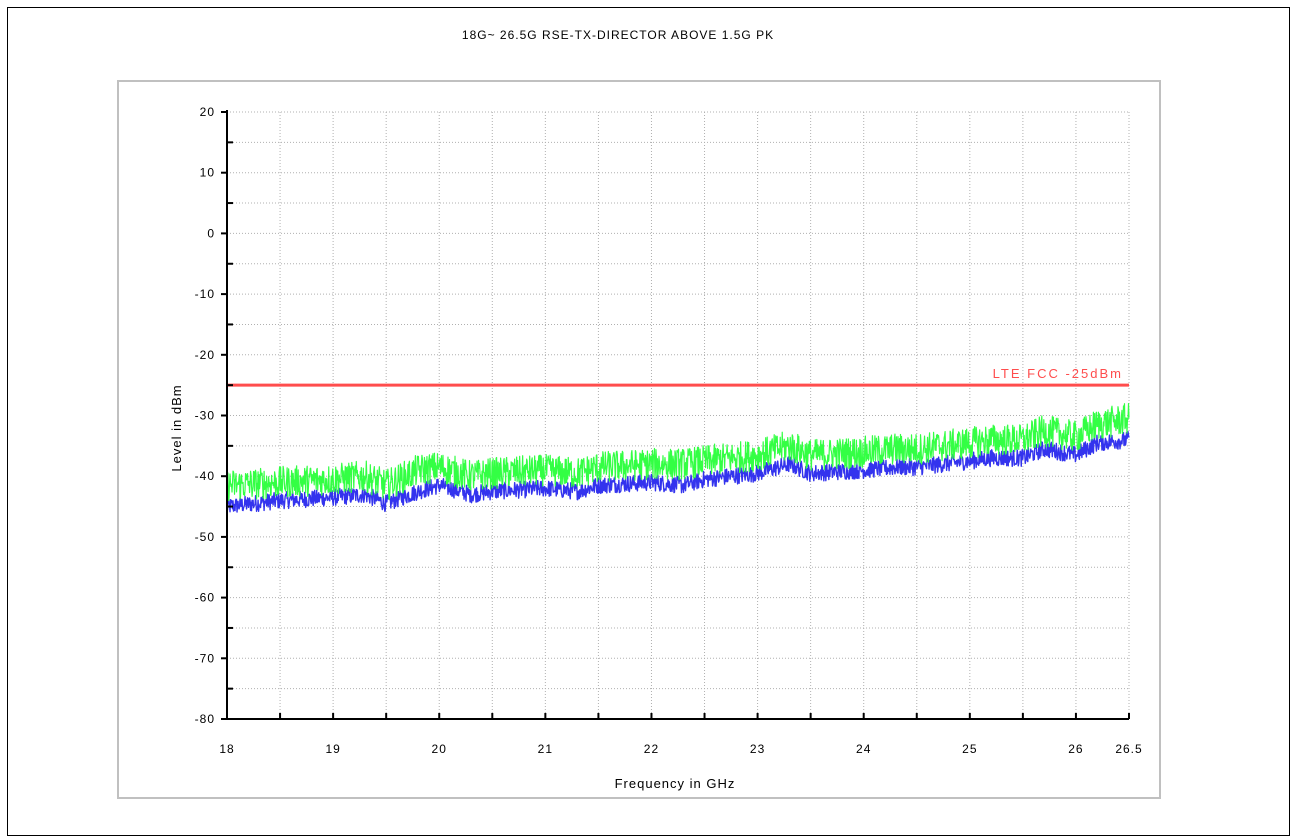 The height and width of the screenshot is (836, 1290). What do you see at coordinates (618, 35) in the screenshot?
I see `chart-title: 18G~ 26.5G RSE-TX-DIRECTOR ABOVE 1.5G PK` at bounding box center [618, 35].